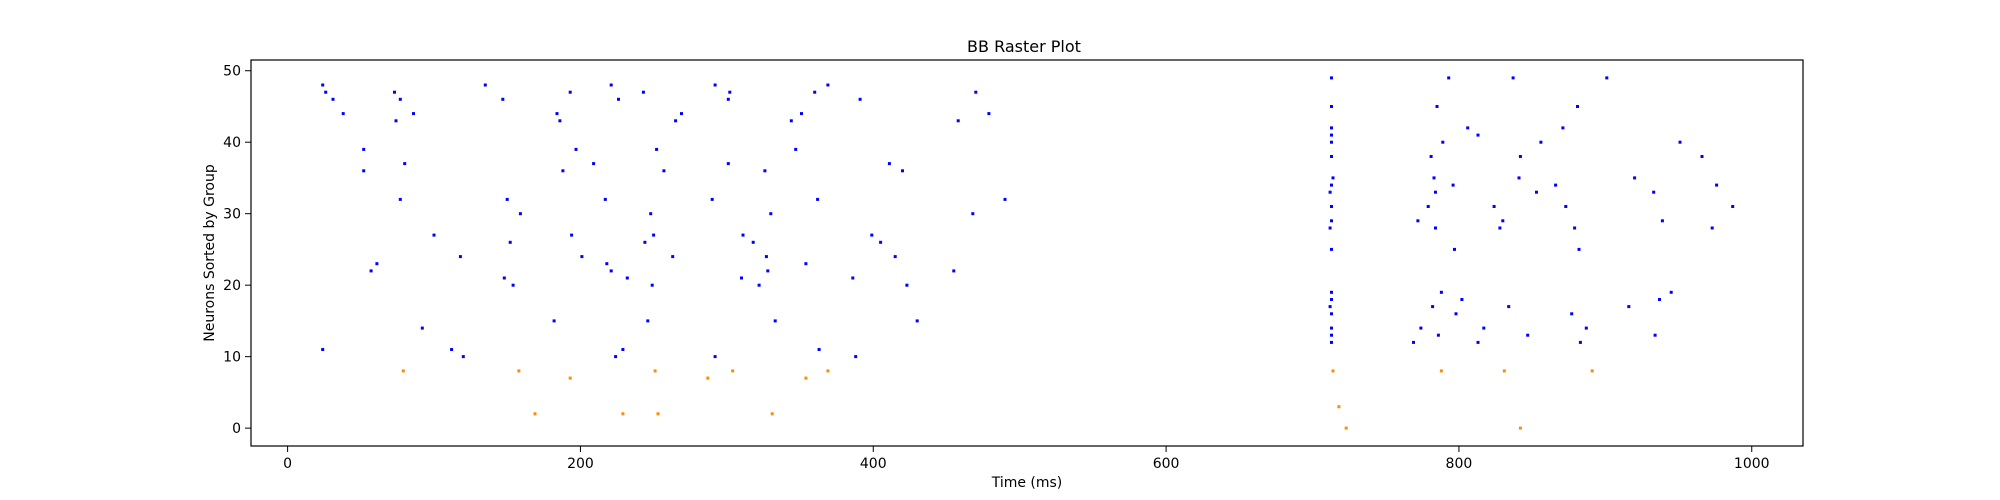  What do you see at coordinates (287, 464) in the screenshot?
I see `x-tick-label: 0` at bounding box center [287, 464].